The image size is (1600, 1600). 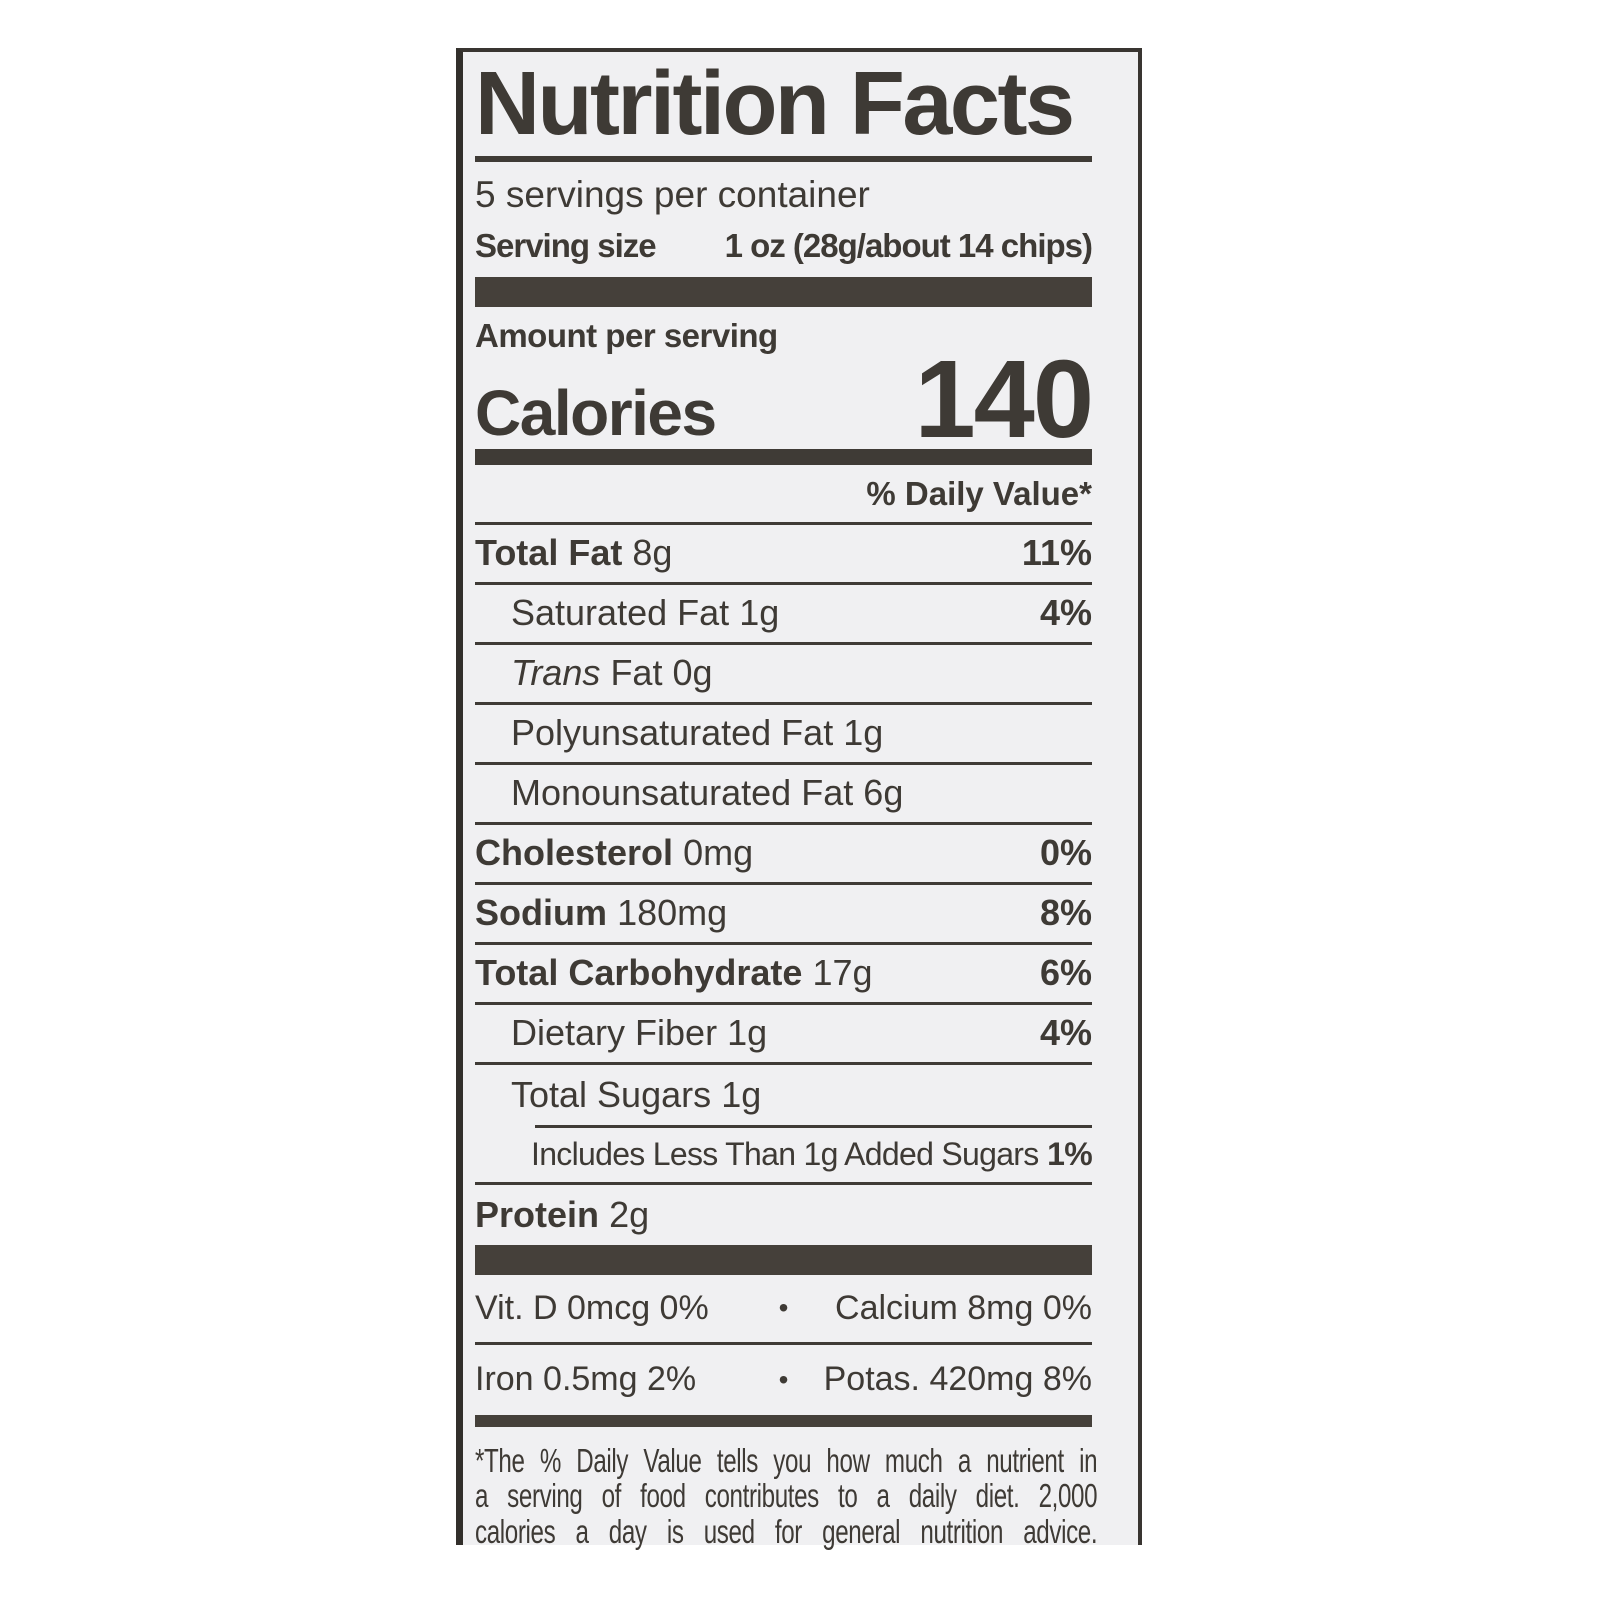 What do you see at coordinates (574, 853) in the screenshot?
I see `nutrient-name: Cholesterol` at bounding box center [574, 853].